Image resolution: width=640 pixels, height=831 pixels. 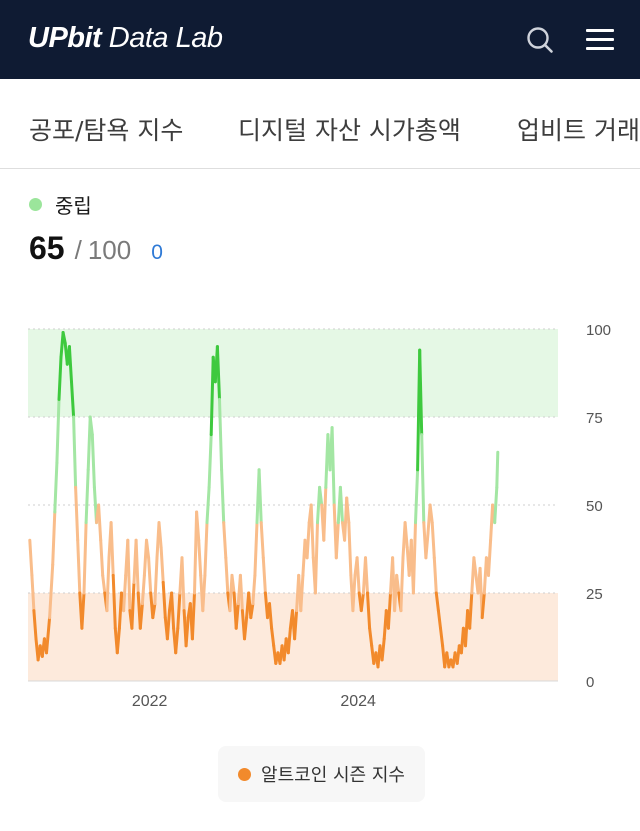 I want to click on legend-dot, so click(x=245, y=774).